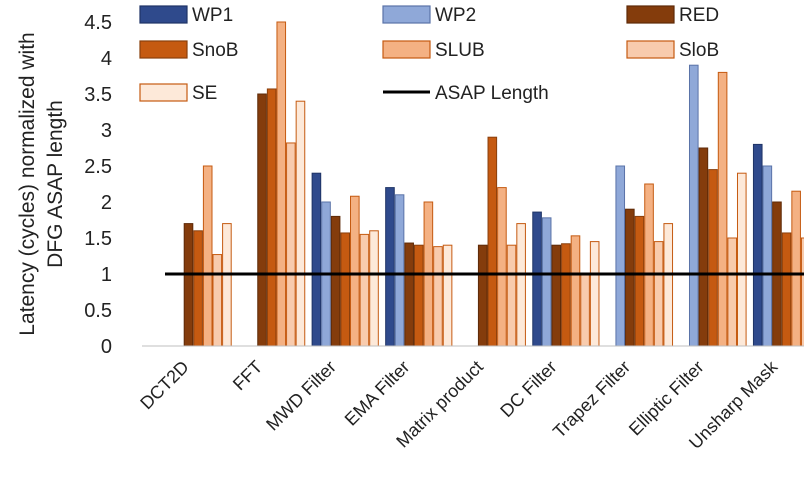 The image size is (804, 498). Describe the element at coordinates (204, 93) in the screenshot. I see `legend-label: SE` at that location.